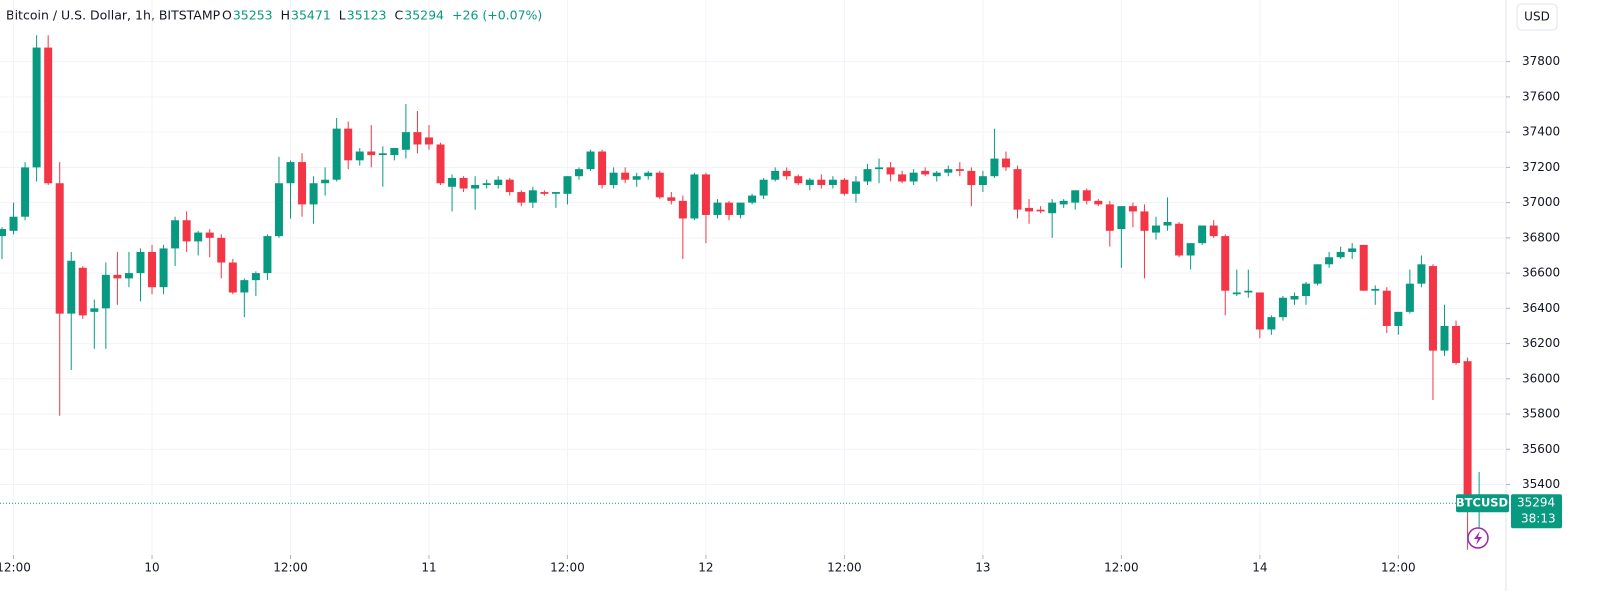  Describe the element at coordinates (1541, 484) in the screenshot. I see `y-tick-label: 35400` at that location.